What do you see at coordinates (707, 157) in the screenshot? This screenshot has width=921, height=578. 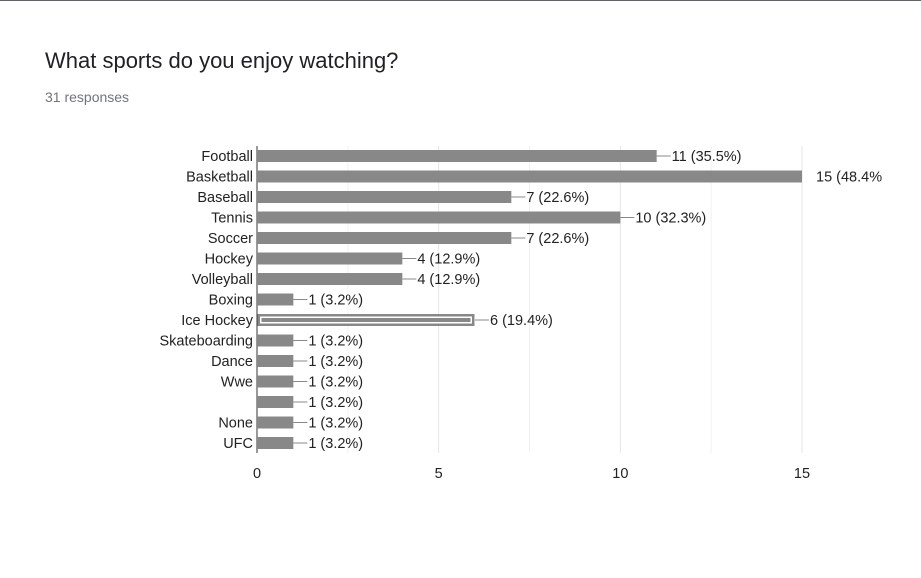 I see `data-label: 11 (35.5%)` at bounding box center [707, 157].